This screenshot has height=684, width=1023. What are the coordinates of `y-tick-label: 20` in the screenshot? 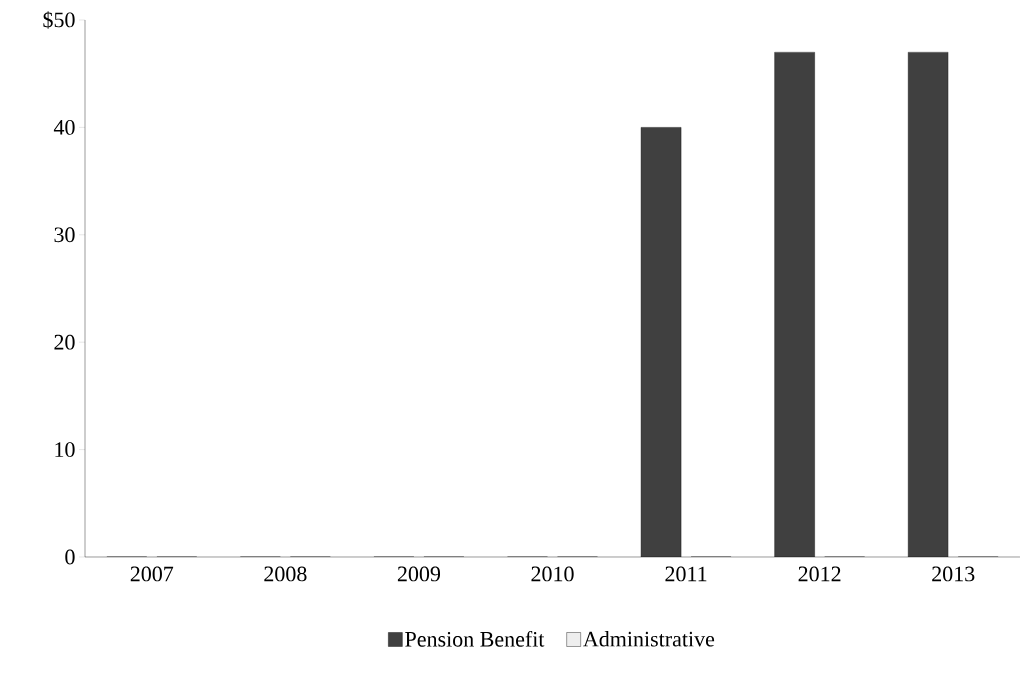 It's located at (64, 342).